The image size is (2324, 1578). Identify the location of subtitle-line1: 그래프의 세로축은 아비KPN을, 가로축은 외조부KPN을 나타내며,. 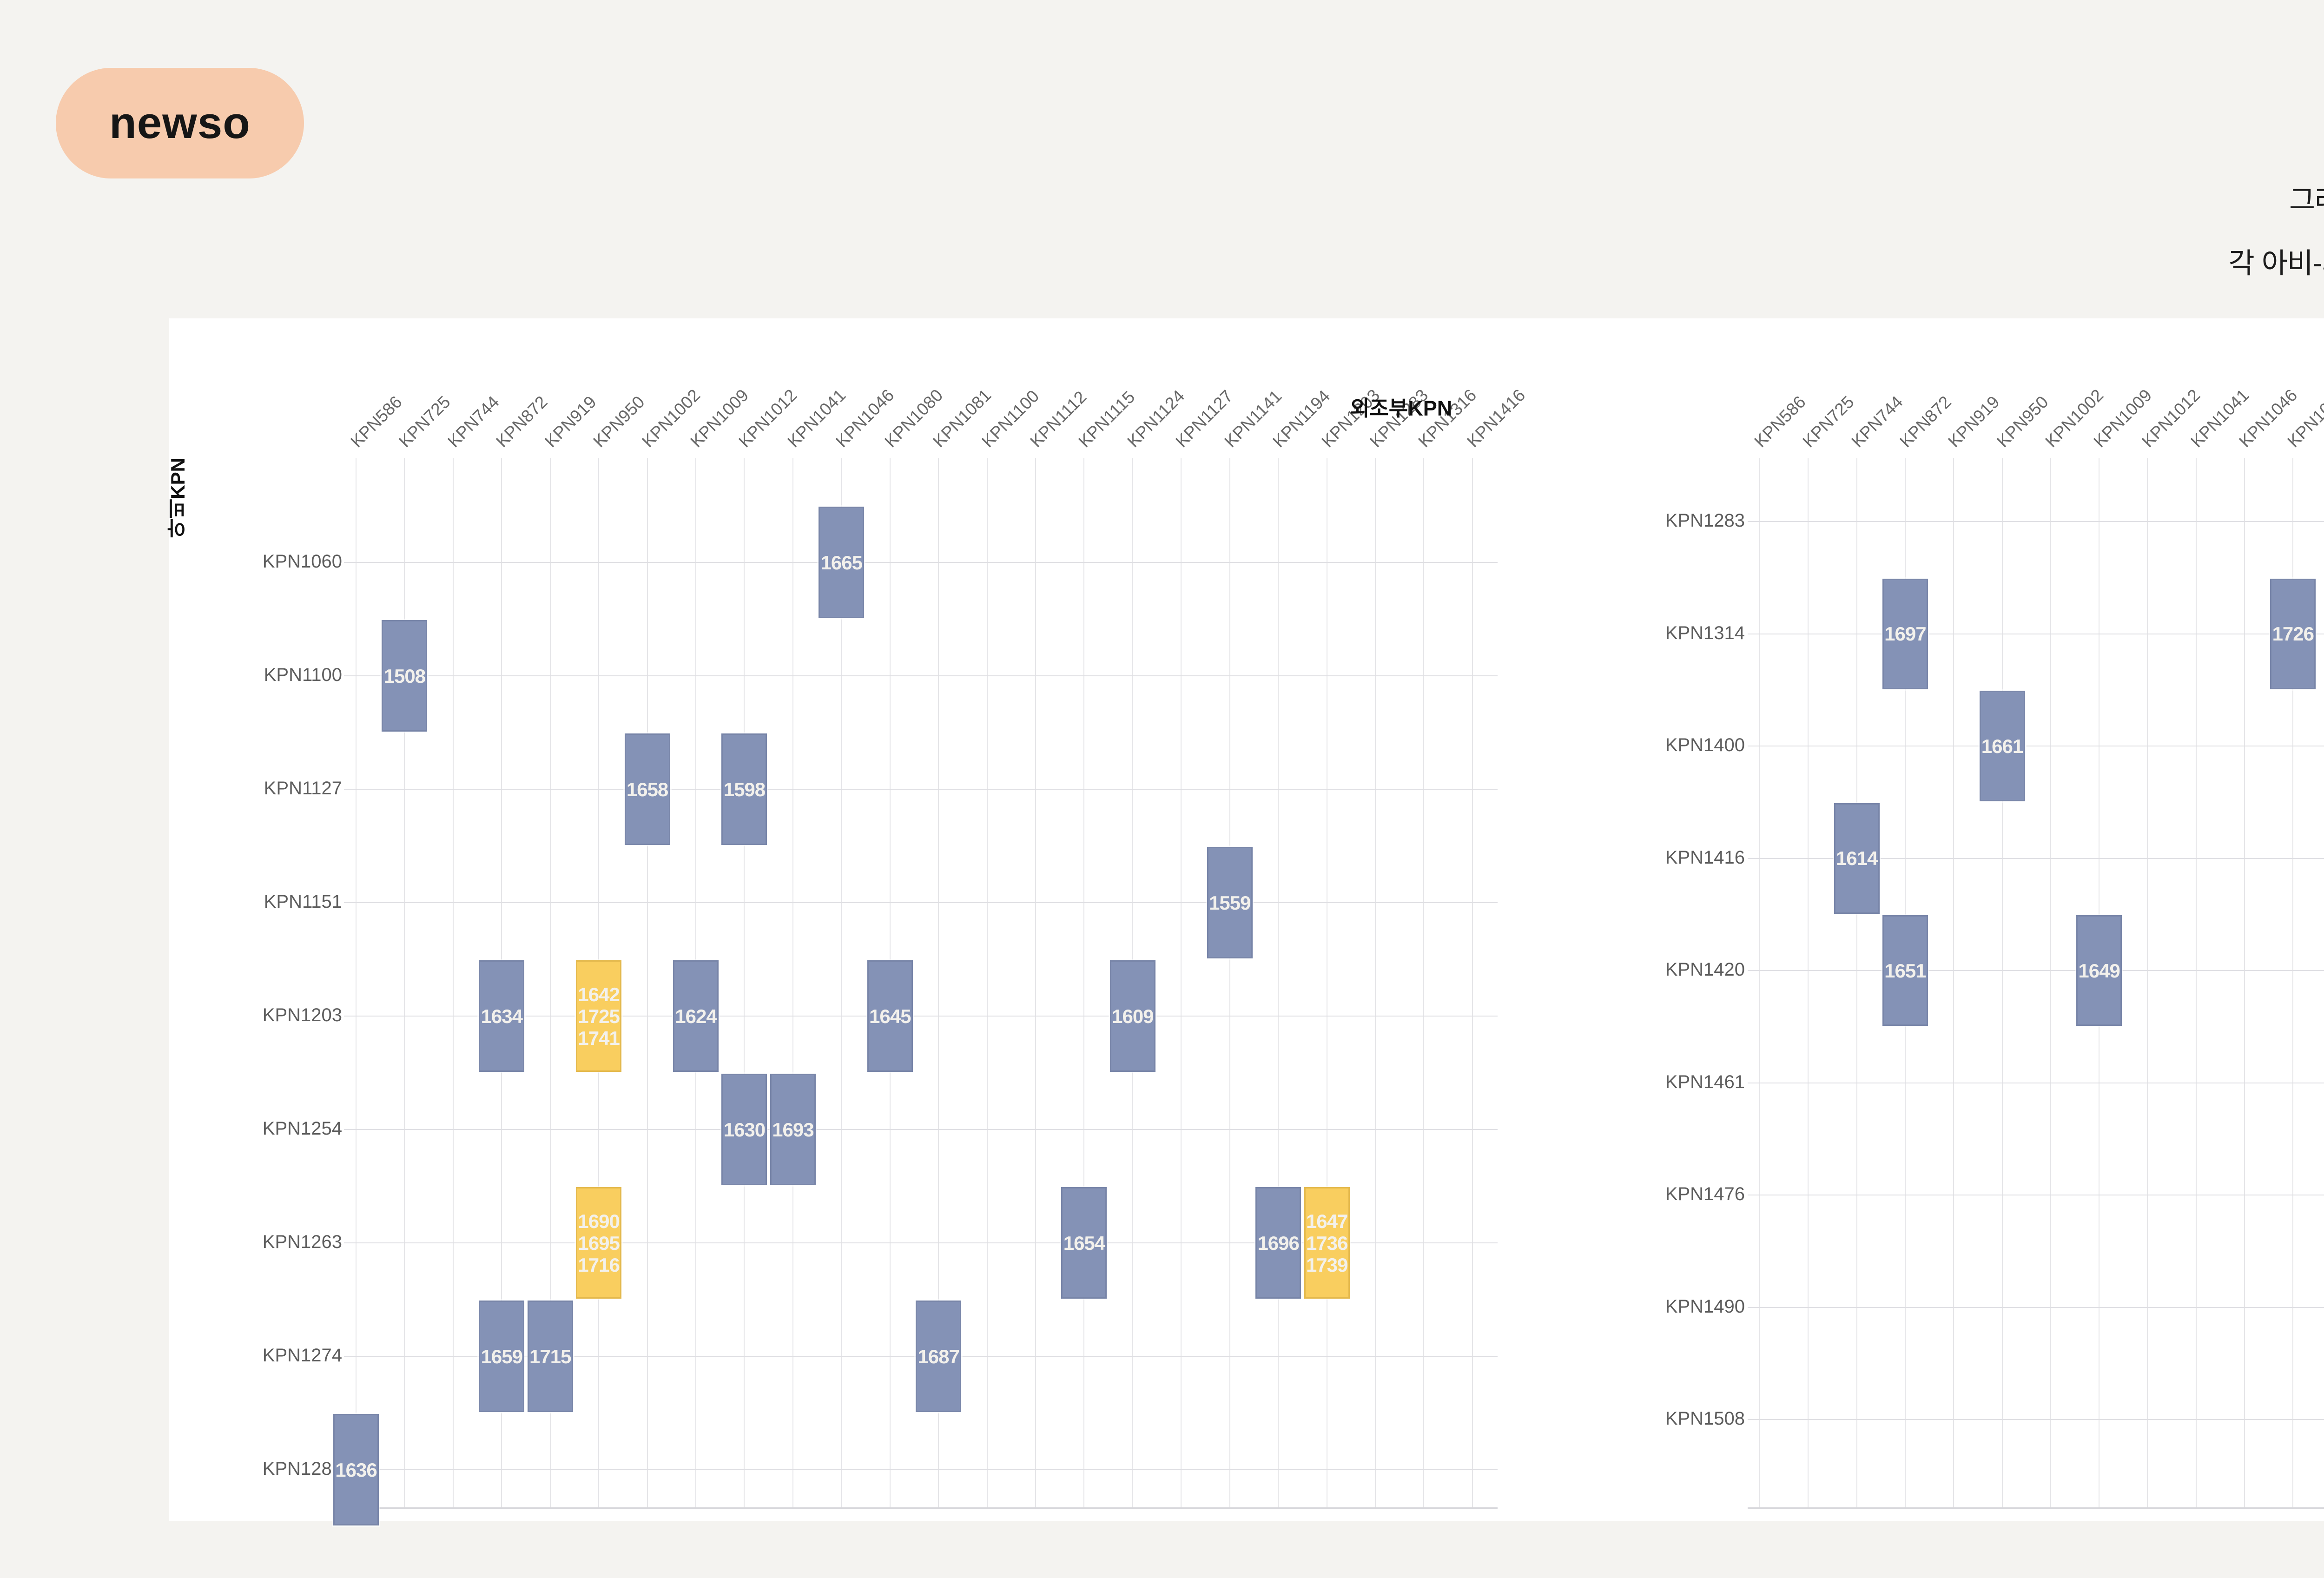
(2306, 200).